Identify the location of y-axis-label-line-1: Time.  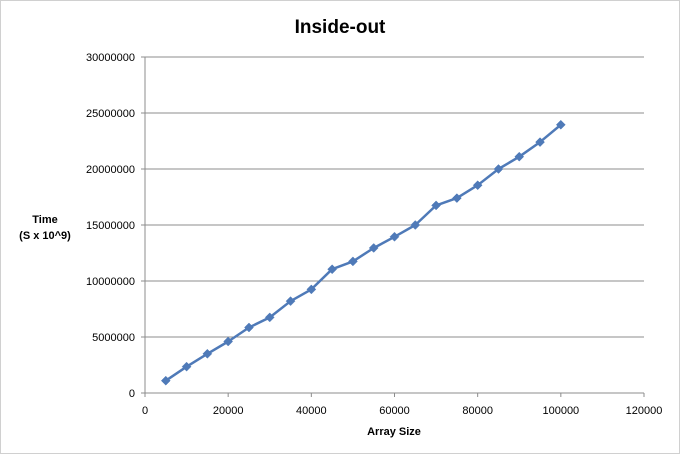
(44, 220).